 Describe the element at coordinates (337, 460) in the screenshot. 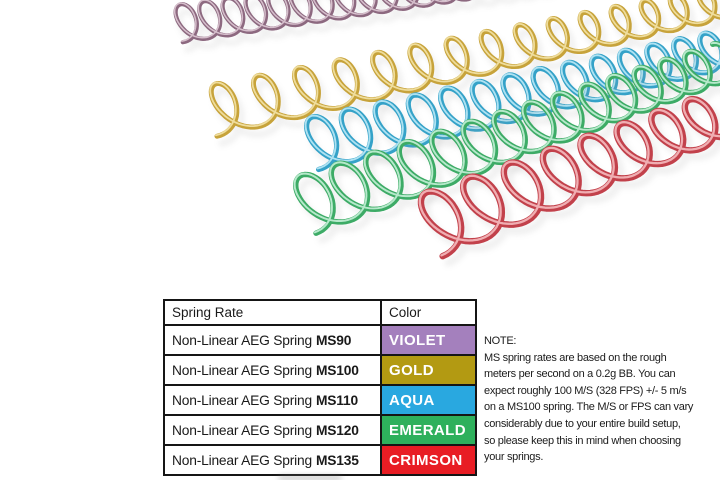

I see `model-name: MS135` at that location.